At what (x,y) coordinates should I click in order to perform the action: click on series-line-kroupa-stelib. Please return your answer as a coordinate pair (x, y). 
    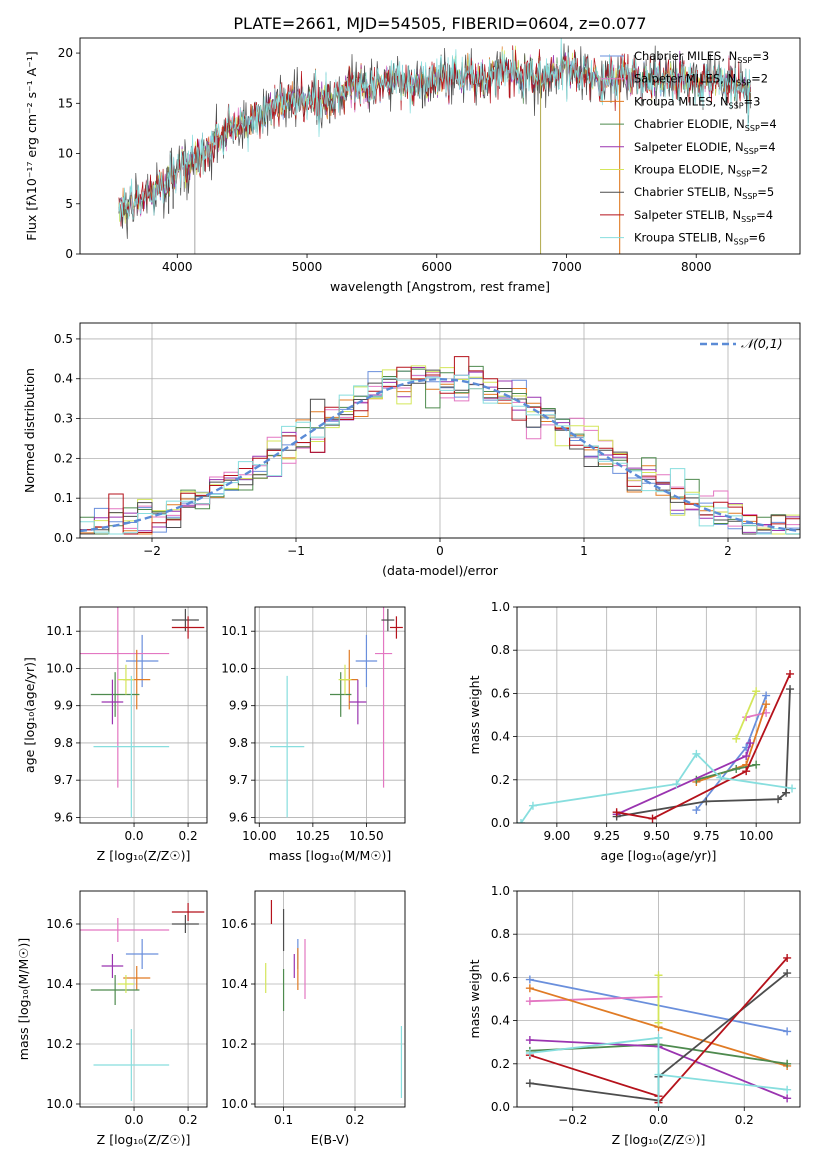
    Looking at the image, I should click on (656, 787).